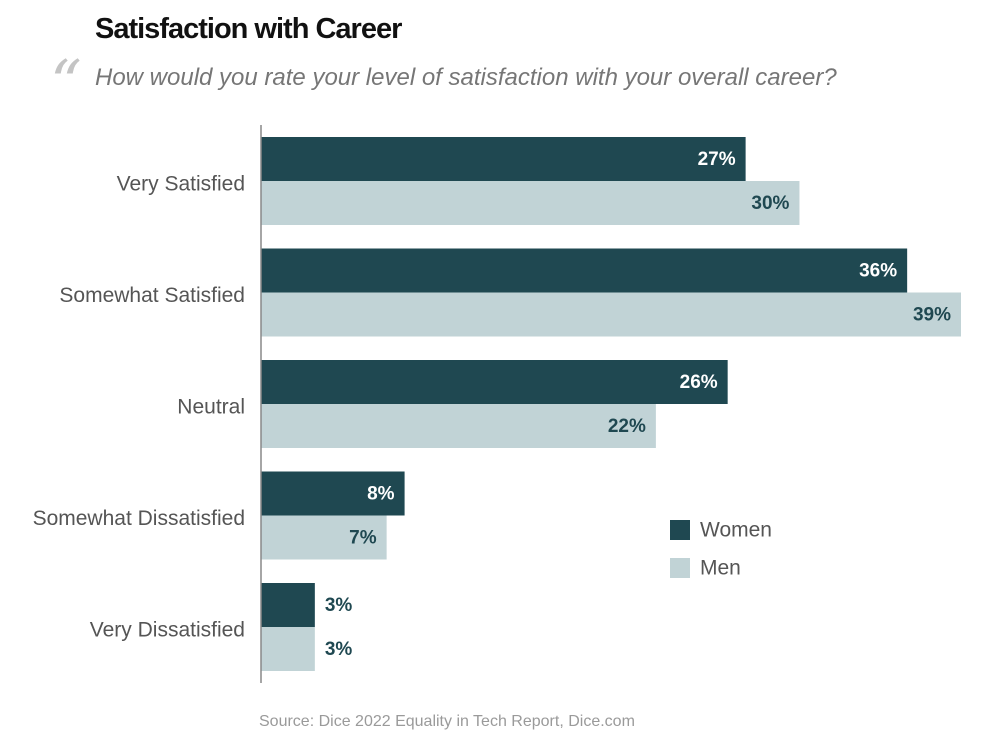 Image resolution: width=983 pixels, height=751 pixels. Describe the element at coordinates (736, 530) in the screenshot. I see `legend-label: Women` at that location.